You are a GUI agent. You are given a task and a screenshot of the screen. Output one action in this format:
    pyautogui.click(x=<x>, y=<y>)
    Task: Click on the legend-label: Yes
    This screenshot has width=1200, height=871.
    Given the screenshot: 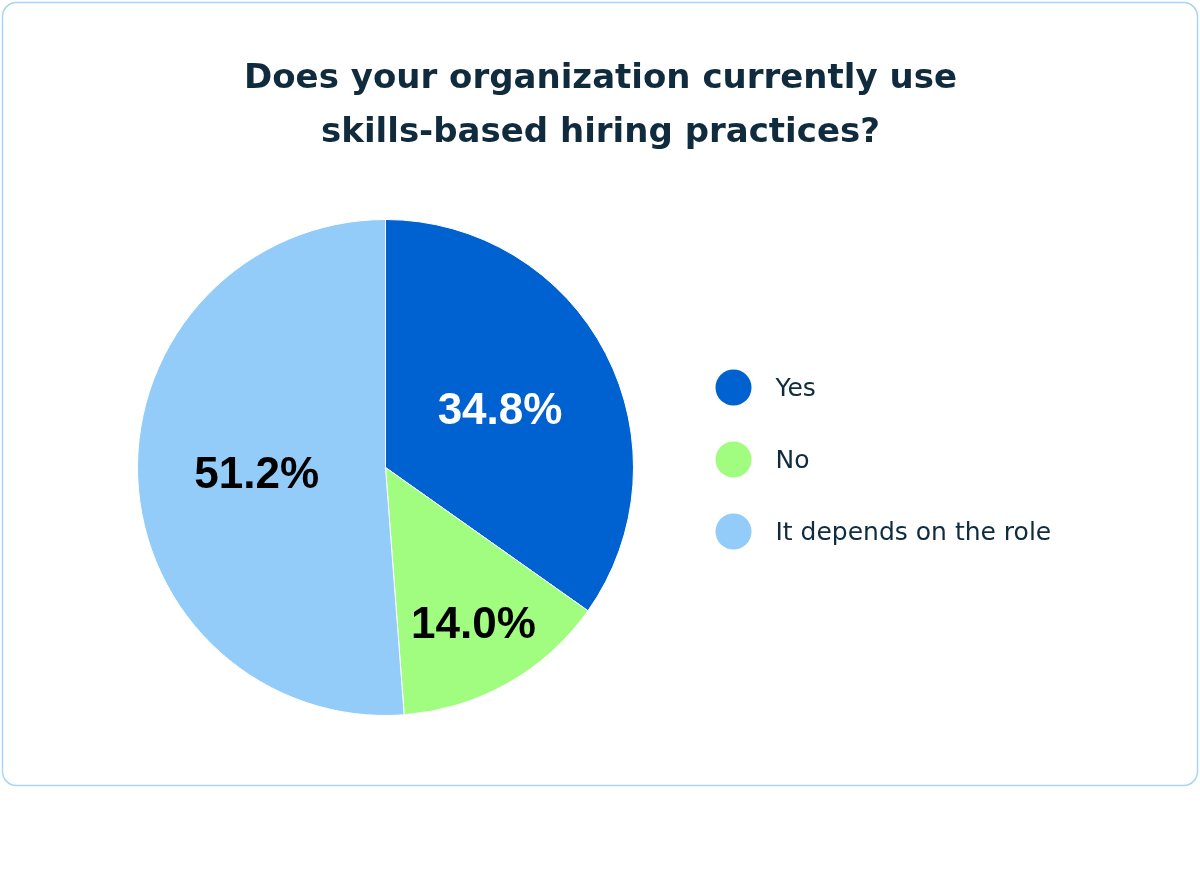 What is the action you would take?
    pyautogui.click(x=795, y=387)
    